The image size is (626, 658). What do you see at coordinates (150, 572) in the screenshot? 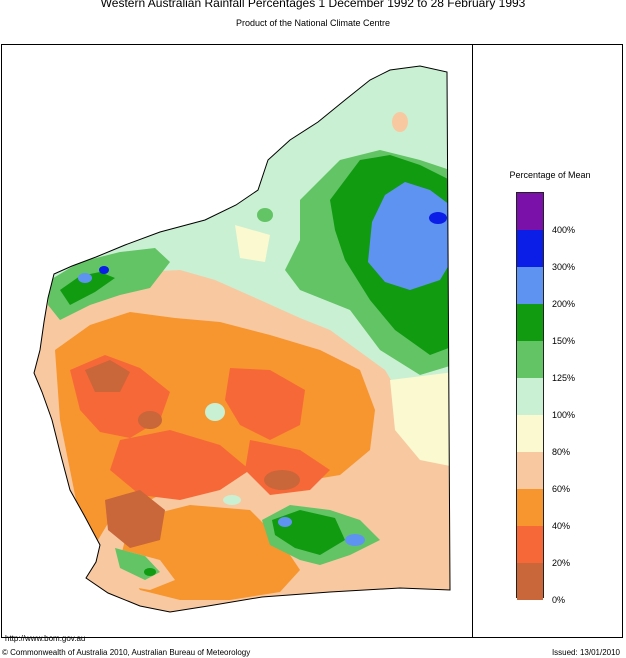
I see `zone-150-200-south` at bounding box center [150, 572].